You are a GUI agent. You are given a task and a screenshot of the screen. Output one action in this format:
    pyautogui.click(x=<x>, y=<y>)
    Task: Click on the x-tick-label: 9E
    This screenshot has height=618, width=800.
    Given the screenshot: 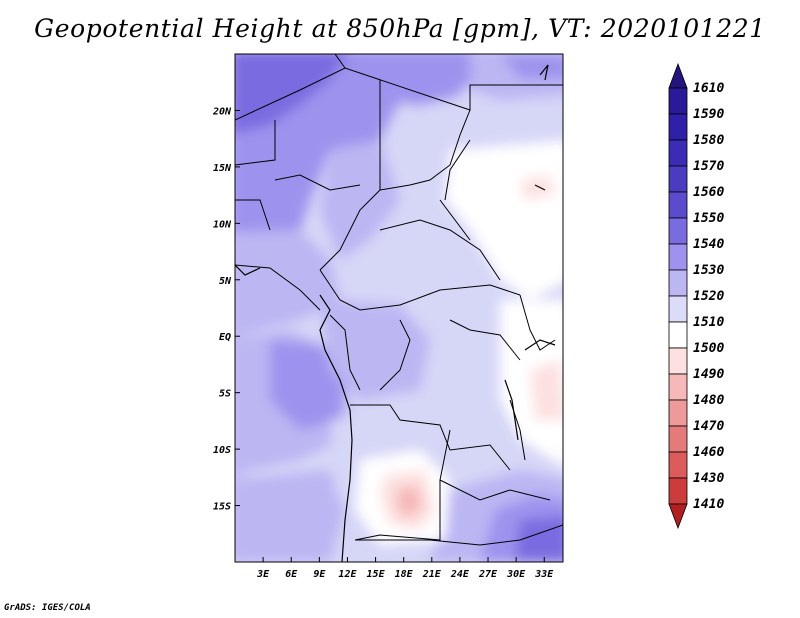 What is the action you would take?
    pyautogui.click(x=319, y=574)
    